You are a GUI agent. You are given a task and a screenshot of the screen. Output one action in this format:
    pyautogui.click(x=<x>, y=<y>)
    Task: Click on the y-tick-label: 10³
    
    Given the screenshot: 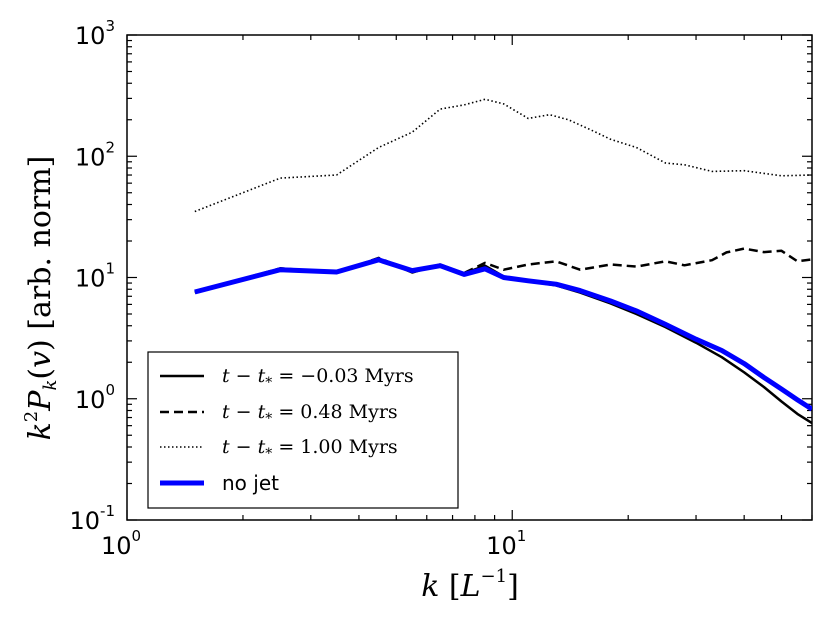 What is the action you would take?
    pyautogui.click(x=95, y=33)
    